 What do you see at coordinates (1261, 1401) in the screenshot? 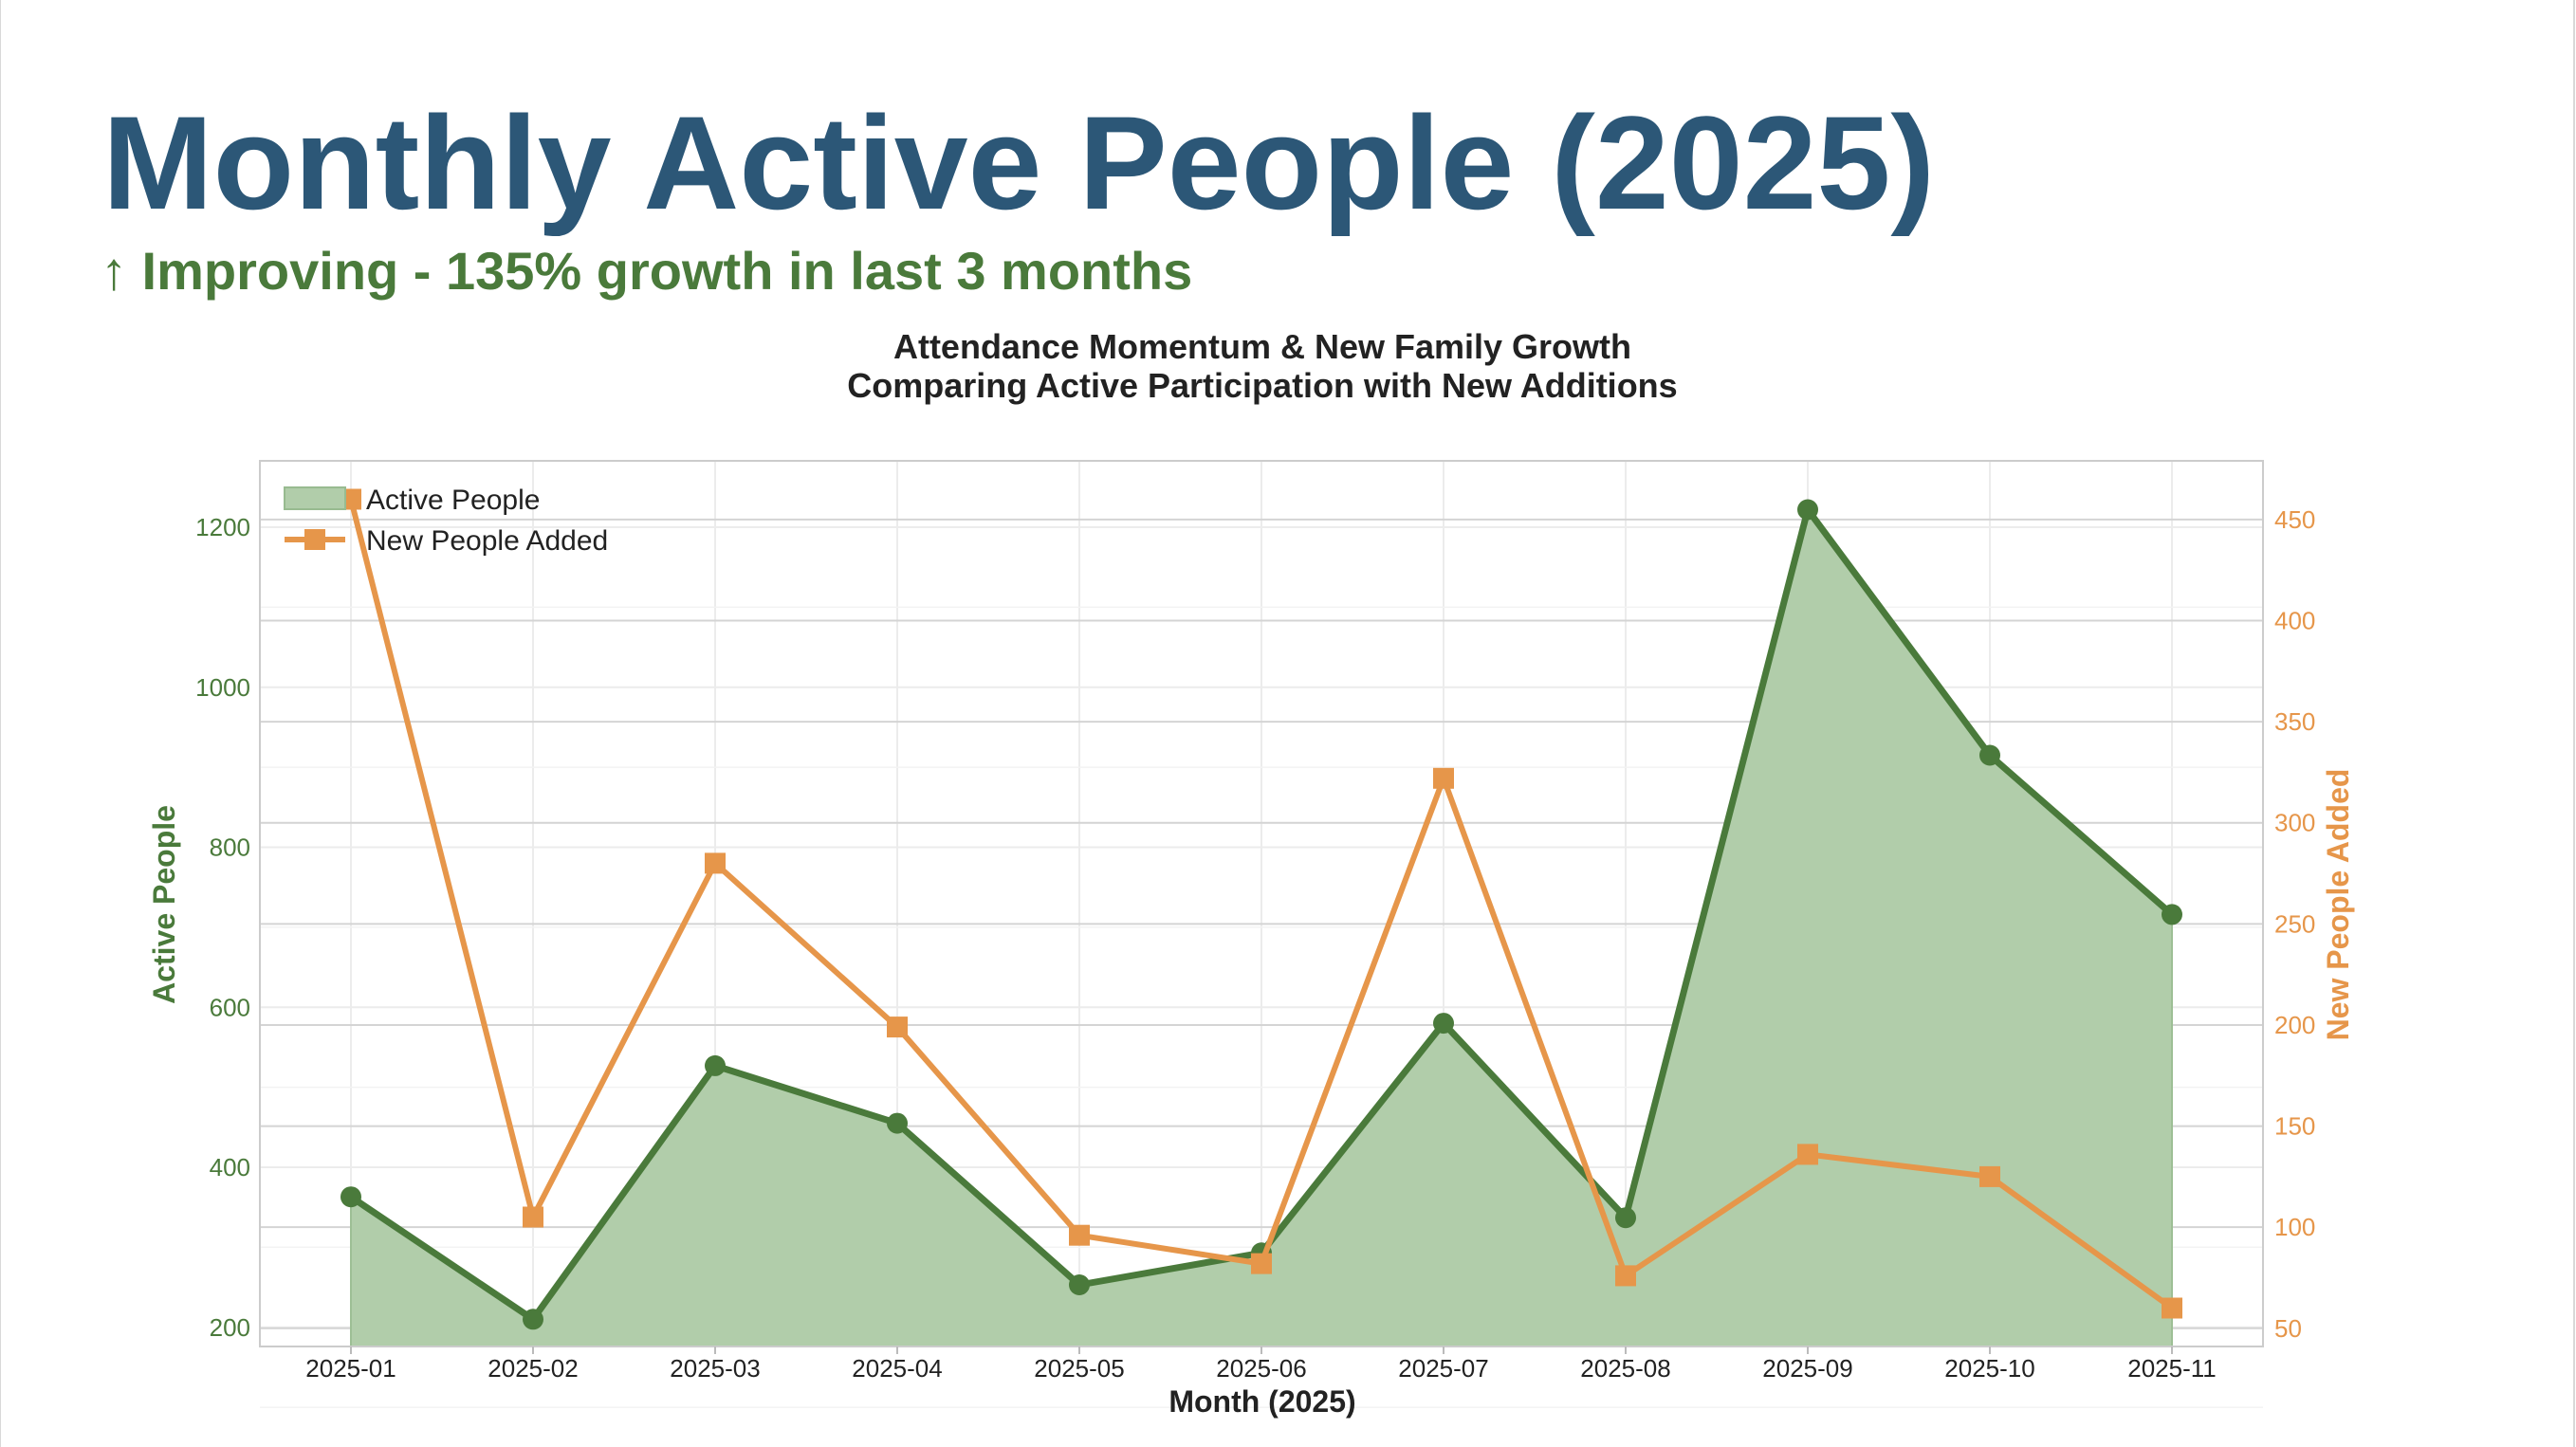
I see `x-axis-label: Month (2025)` at bounding box center [1261, 1401].